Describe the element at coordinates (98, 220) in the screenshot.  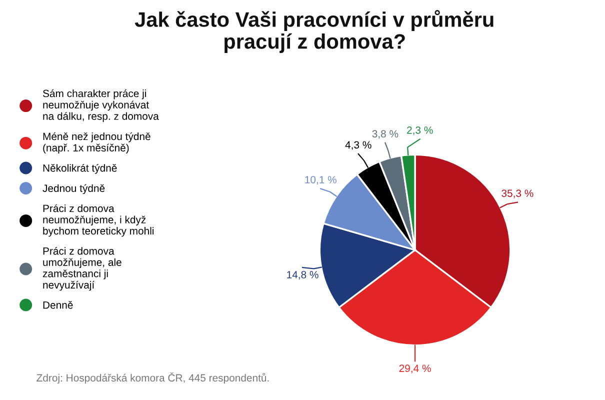
I see `legend-label: Práci z domova neumožňujeme, i když bychom teoreticky mohli` at that location.